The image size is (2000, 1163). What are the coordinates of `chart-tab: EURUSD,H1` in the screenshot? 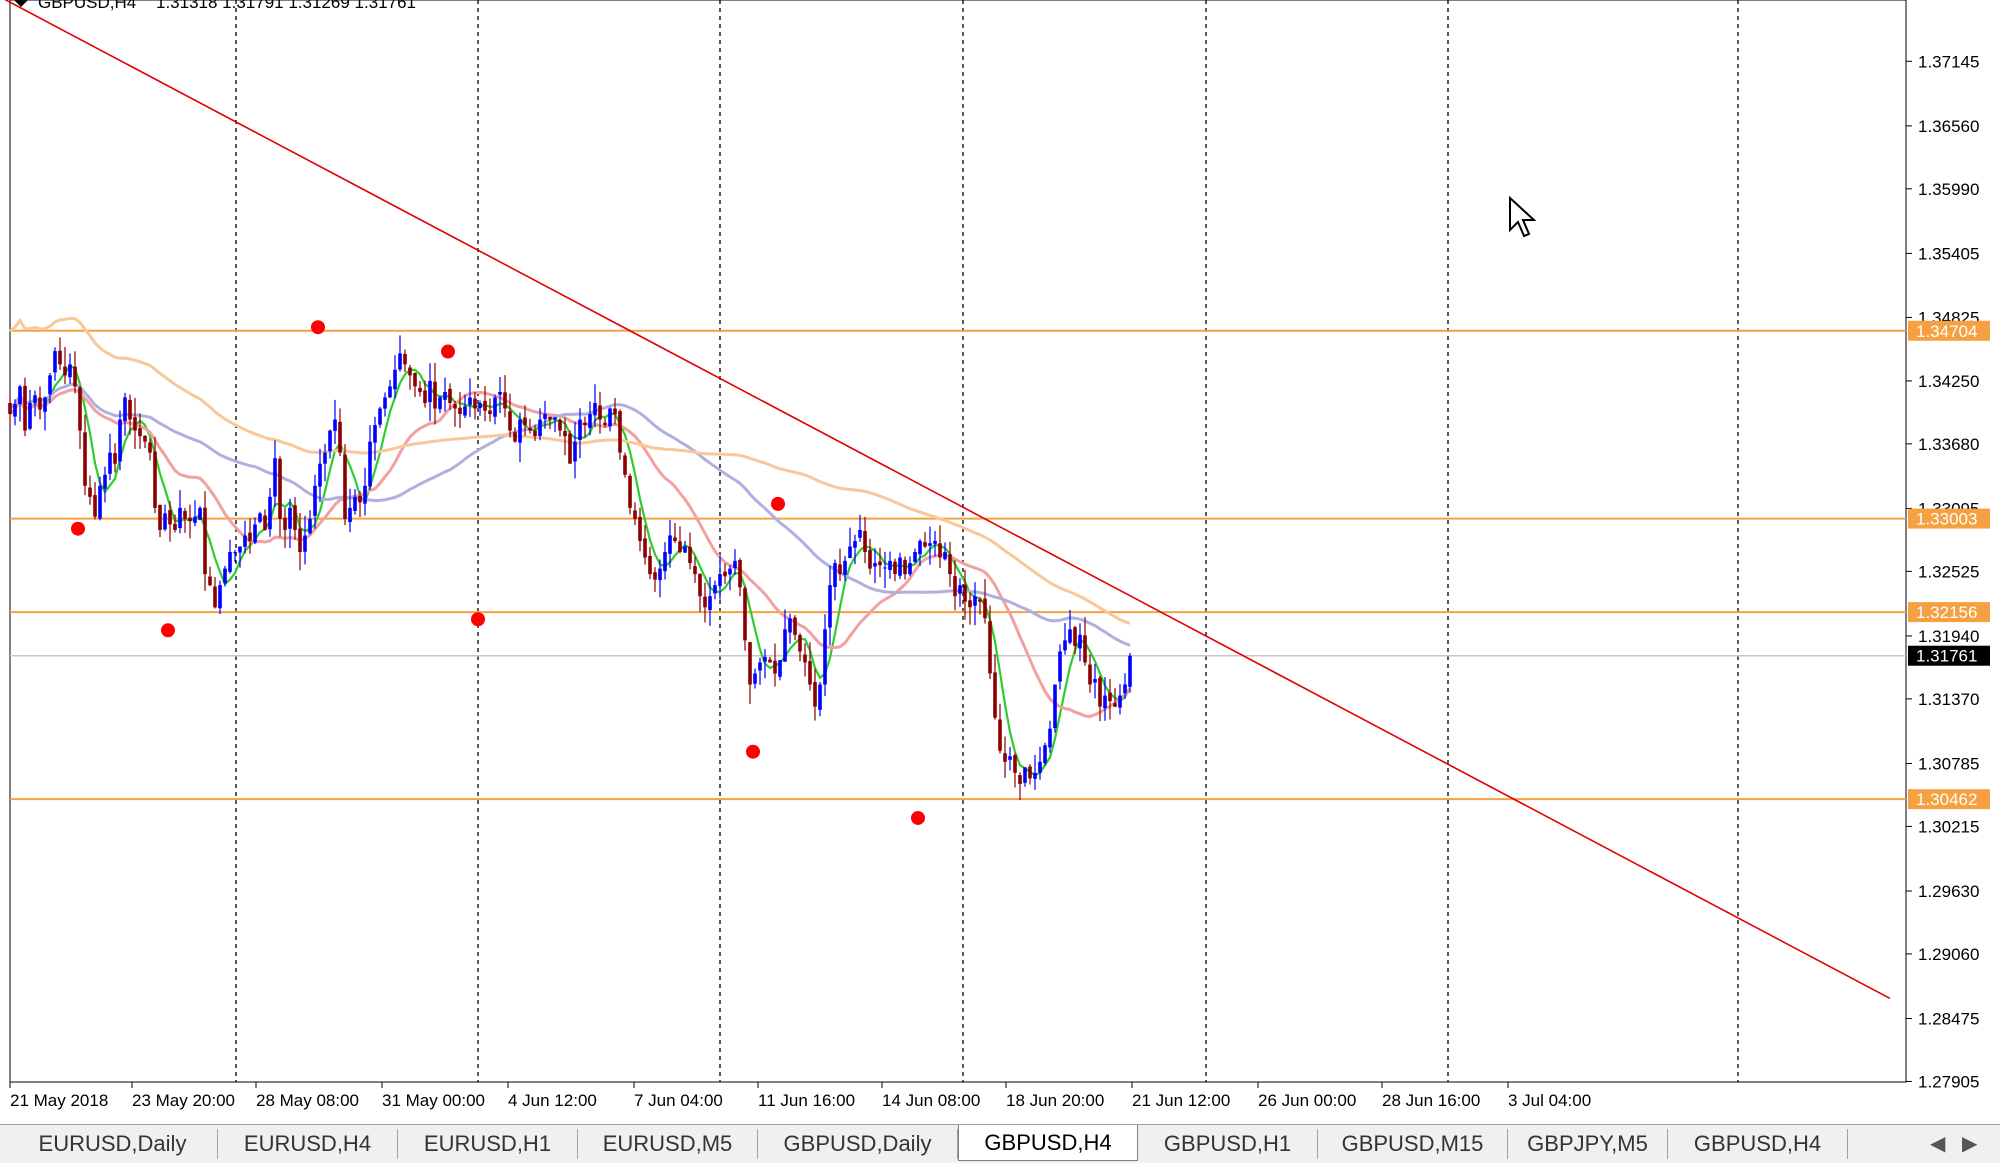 It's located at (488, 1144).